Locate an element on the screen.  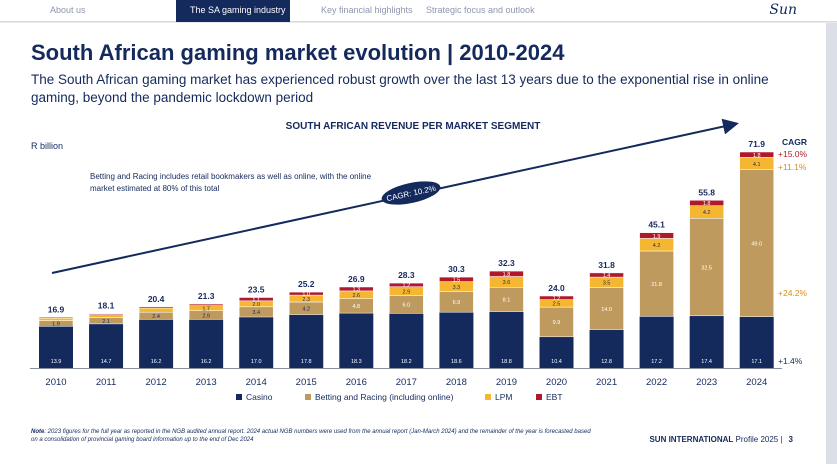
x-tick-label: 2011 is located at coordinates (106, 382).